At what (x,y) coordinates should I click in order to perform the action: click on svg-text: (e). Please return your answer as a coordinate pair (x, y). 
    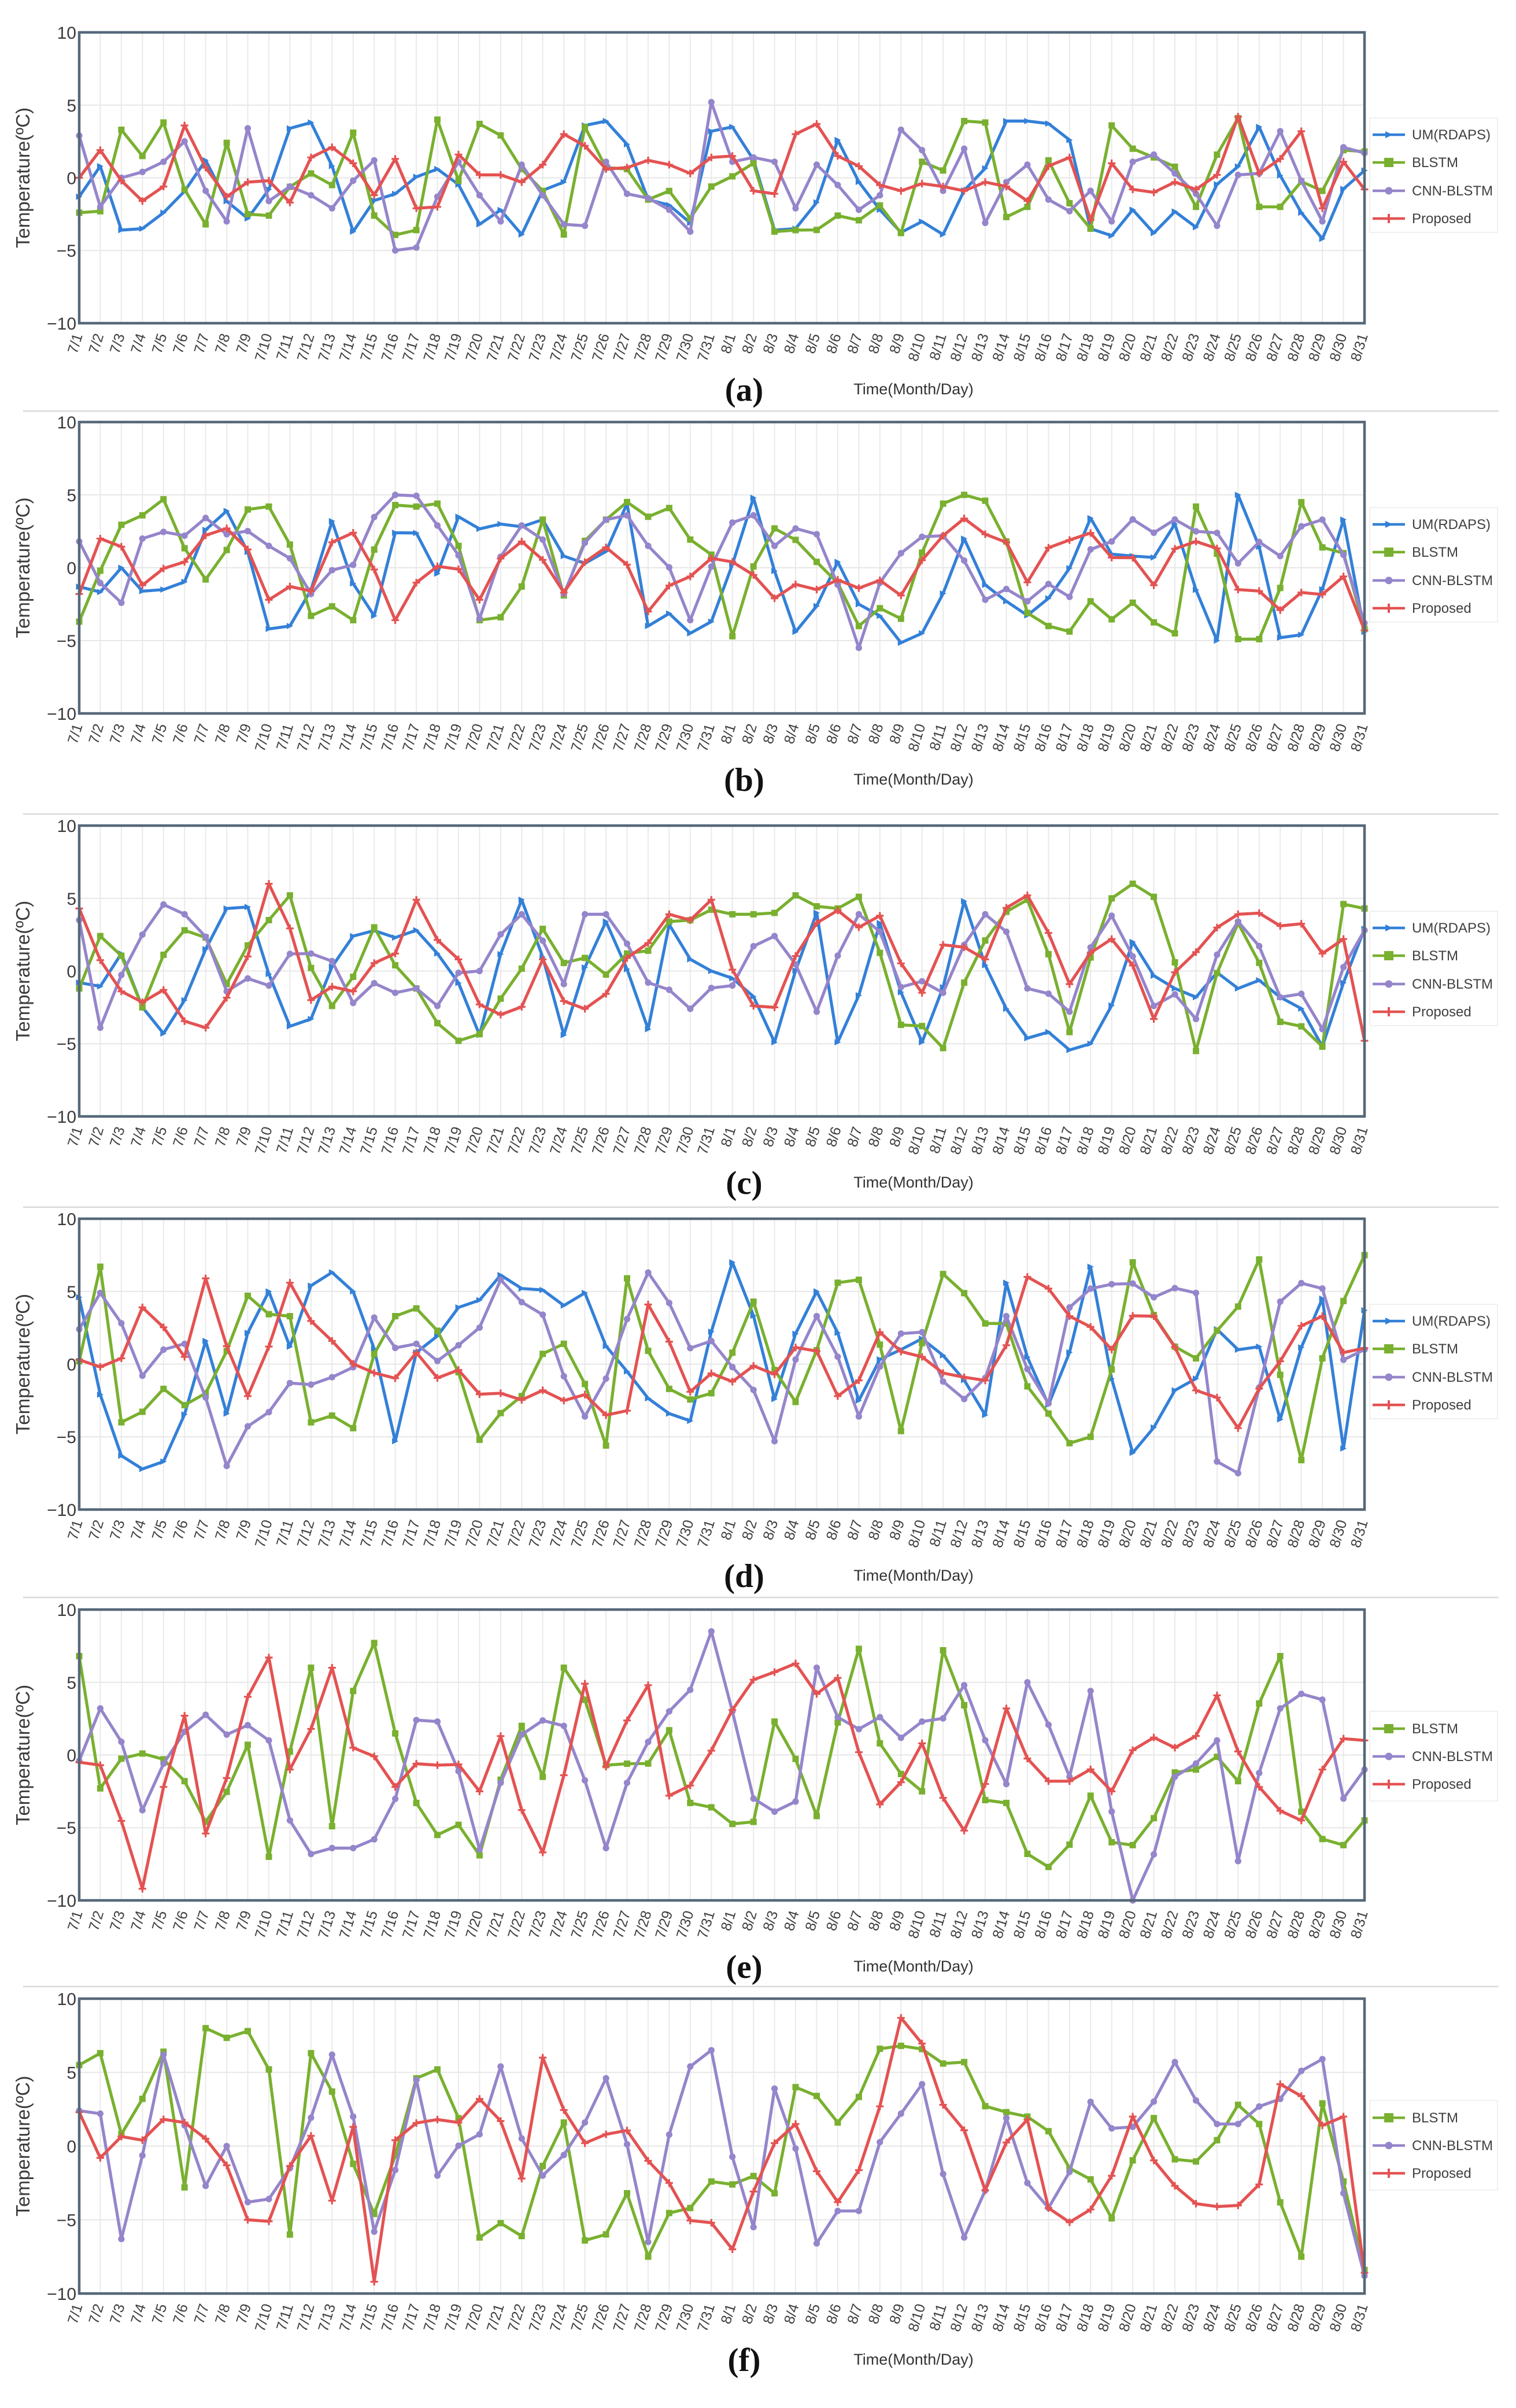
    Looking at the image, I should click on (744, 1967).